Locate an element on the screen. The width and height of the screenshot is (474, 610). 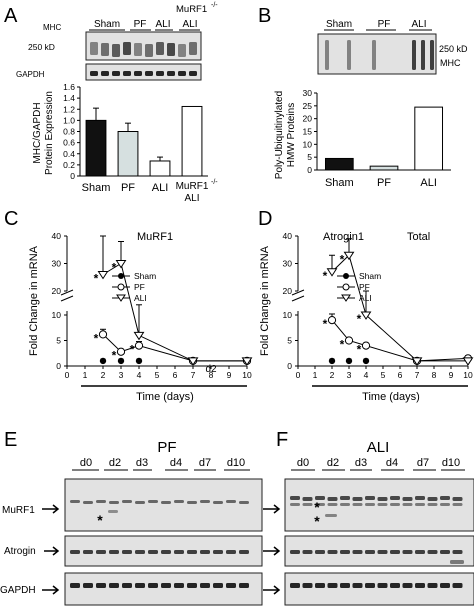
chart-d-y-tick-label: 40 is located at coordinates (288, 236).